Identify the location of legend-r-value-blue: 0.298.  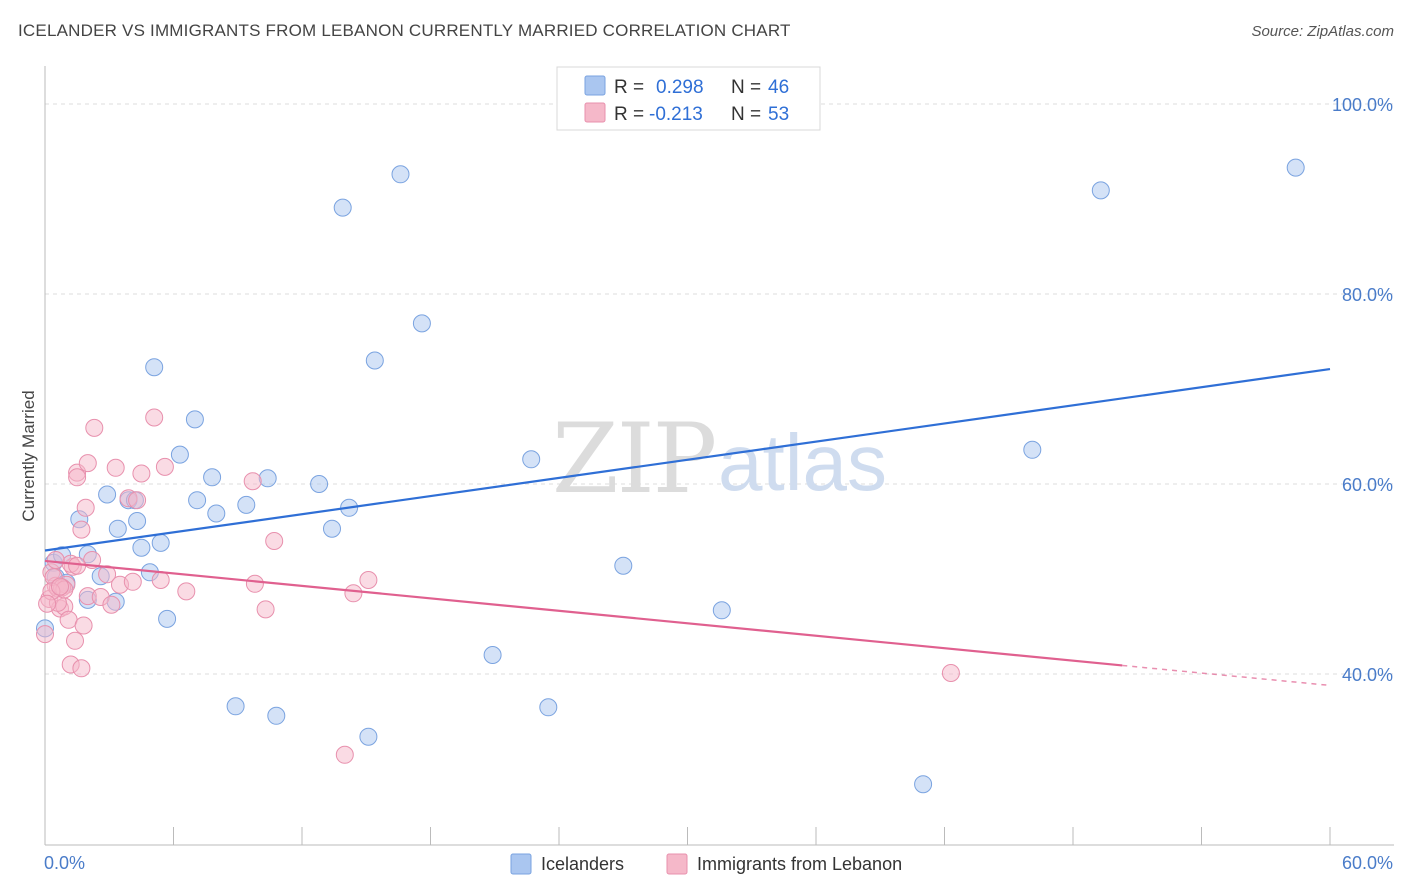
(680, 87).